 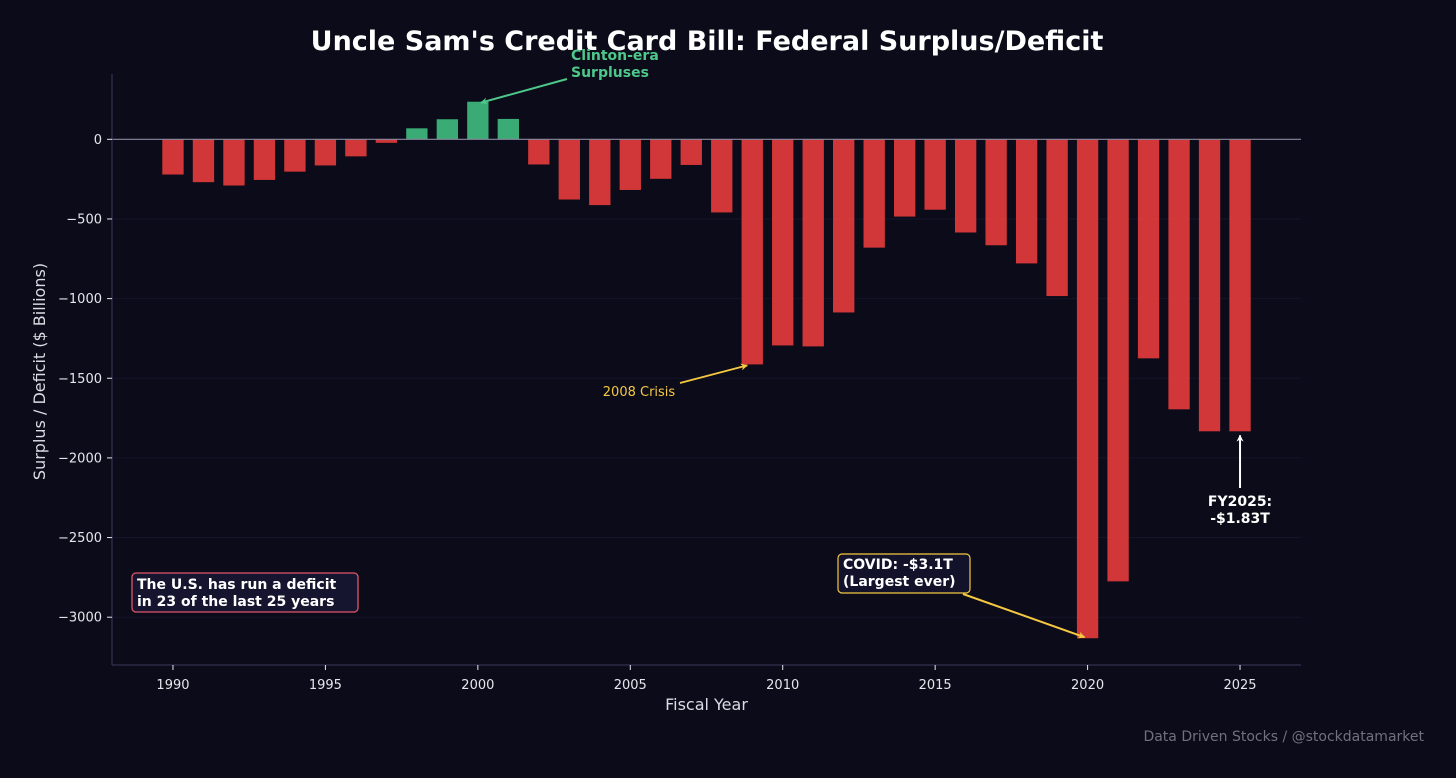 What do you see at coordinates (1239, 685) in the screenshot?
I see `x-tick-label: 2025` at bounding box center [1239, 685].